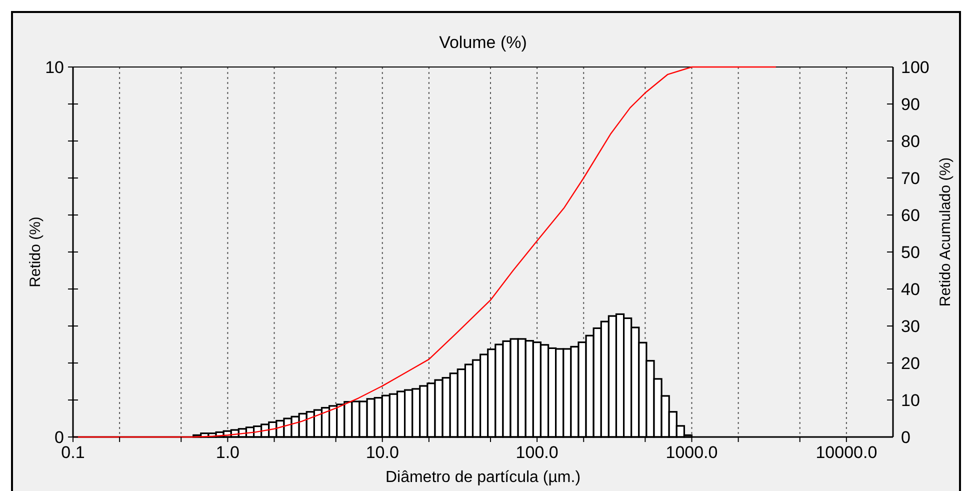 The image size is (962, 491). I want to click on x-tick-label: 100.0, so click(537, 452).